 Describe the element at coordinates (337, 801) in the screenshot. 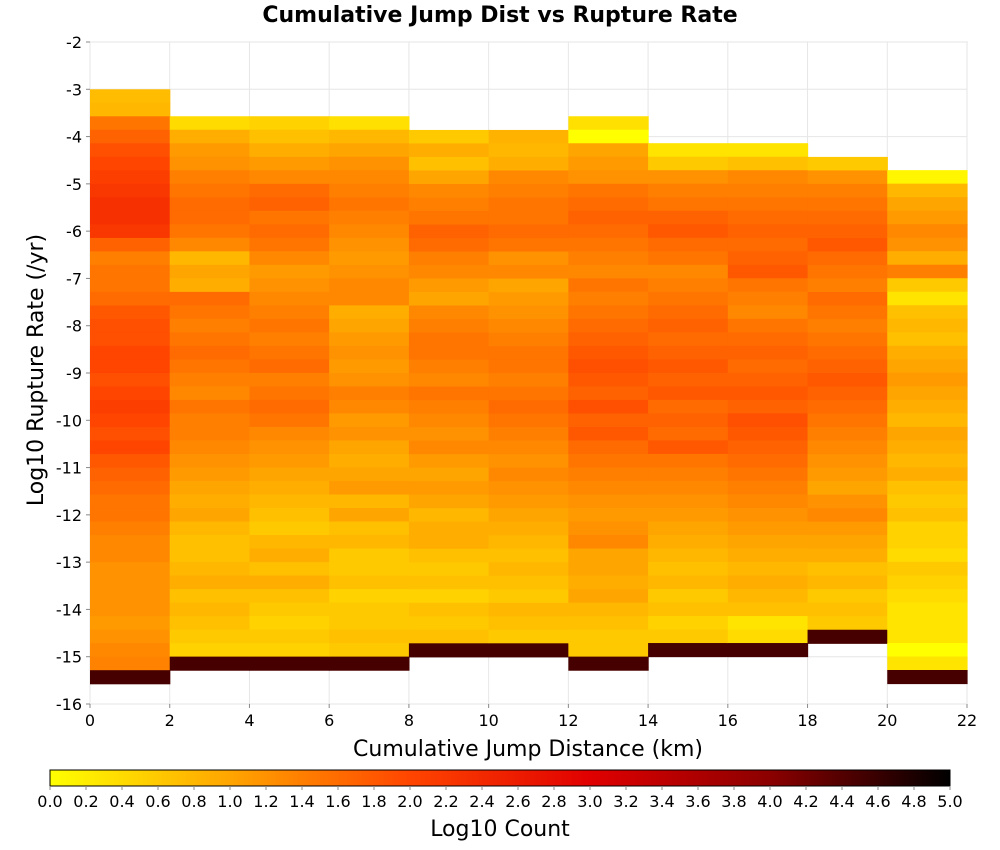

I see `colorbar-tick-label: 1.6` at that location.